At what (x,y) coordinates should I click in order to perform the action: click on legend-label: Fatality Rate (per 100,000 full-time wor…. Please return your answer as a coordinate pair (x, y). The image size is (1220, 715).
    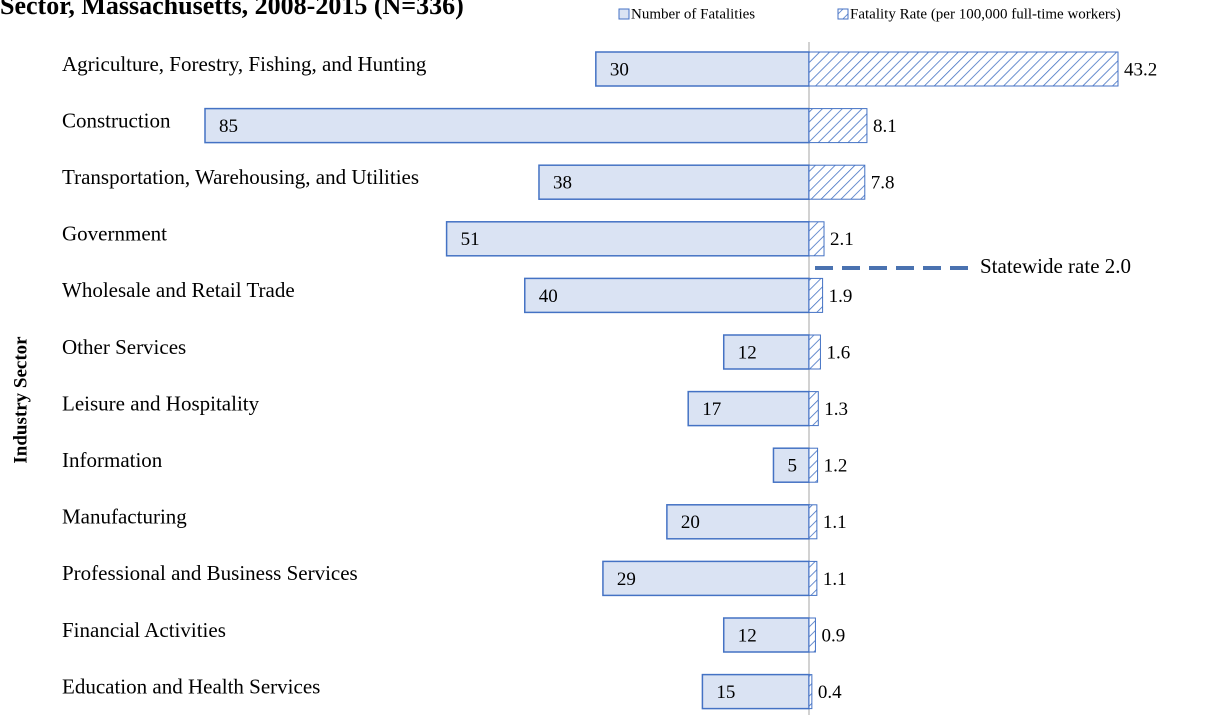
    Looking at the image, I should click on (985, 14).